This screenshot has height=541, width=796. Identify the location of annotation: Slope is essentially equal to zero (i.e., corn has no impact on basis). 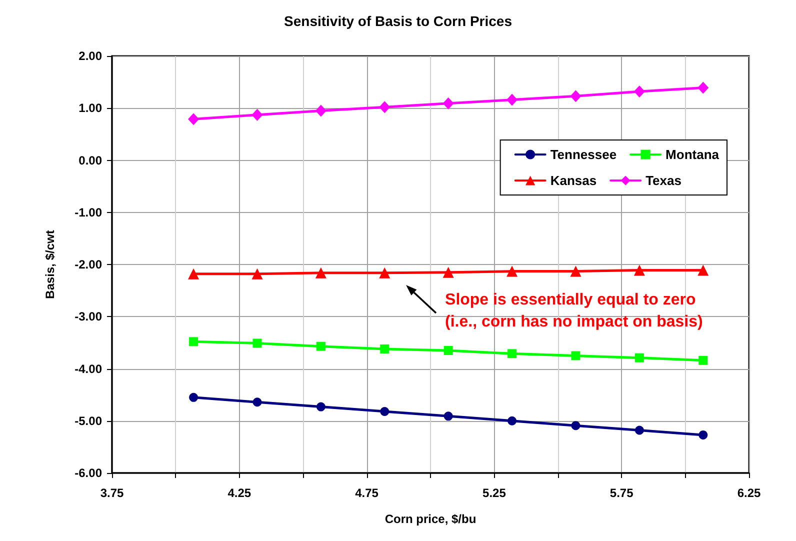
(574, 310).